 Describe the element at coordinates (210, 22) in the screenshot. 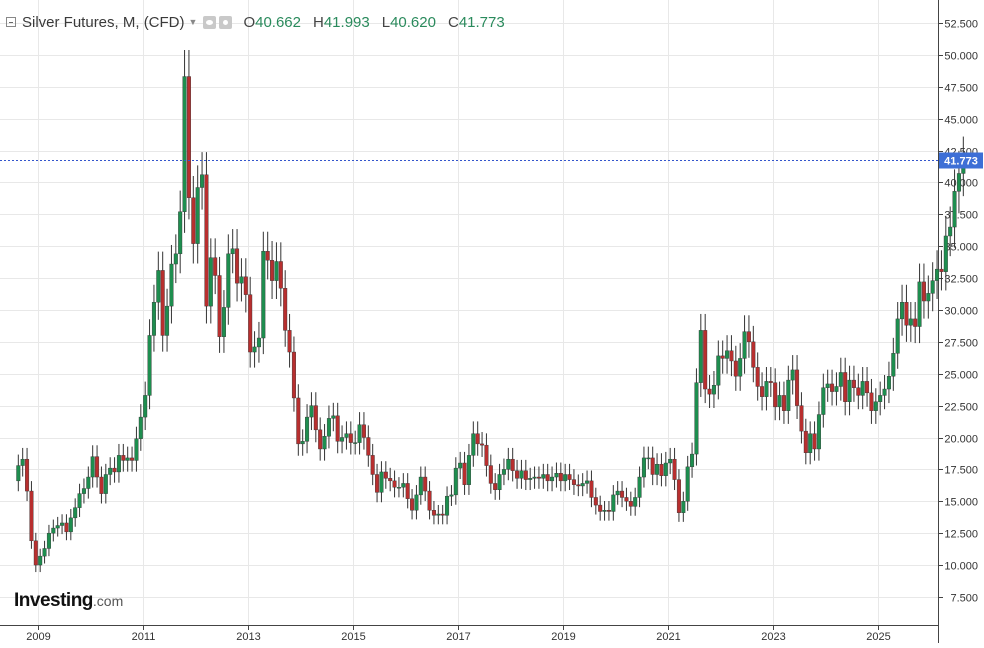

I see `eye-icon` at that location.